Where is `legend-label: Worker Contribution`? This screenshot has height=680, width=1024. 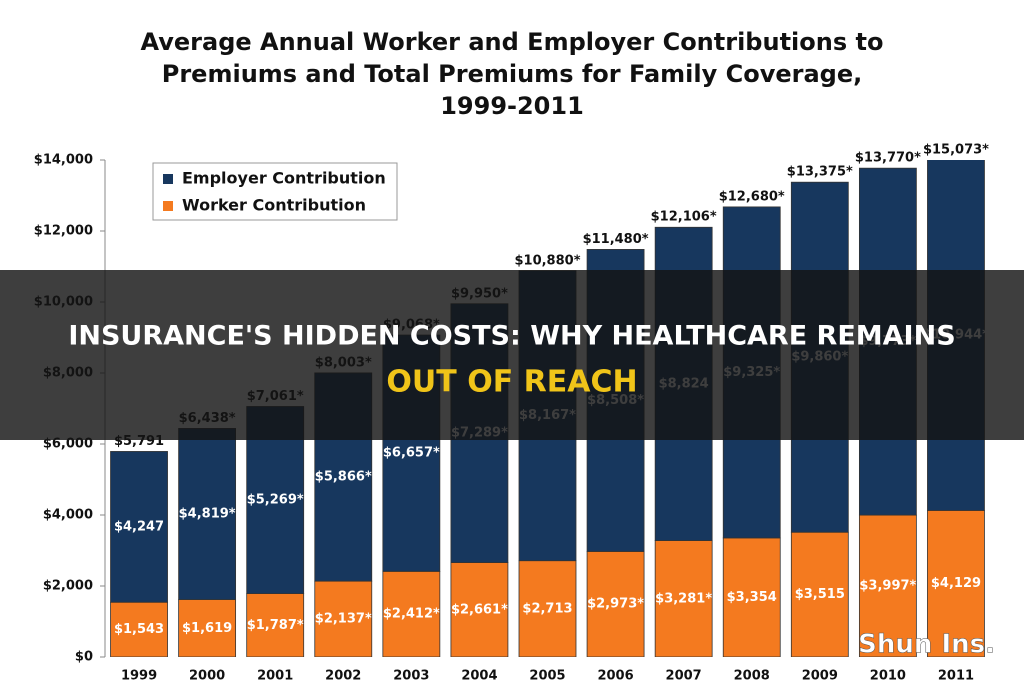
legend-label: Worker Contribution is located at coordinates (274, 205).